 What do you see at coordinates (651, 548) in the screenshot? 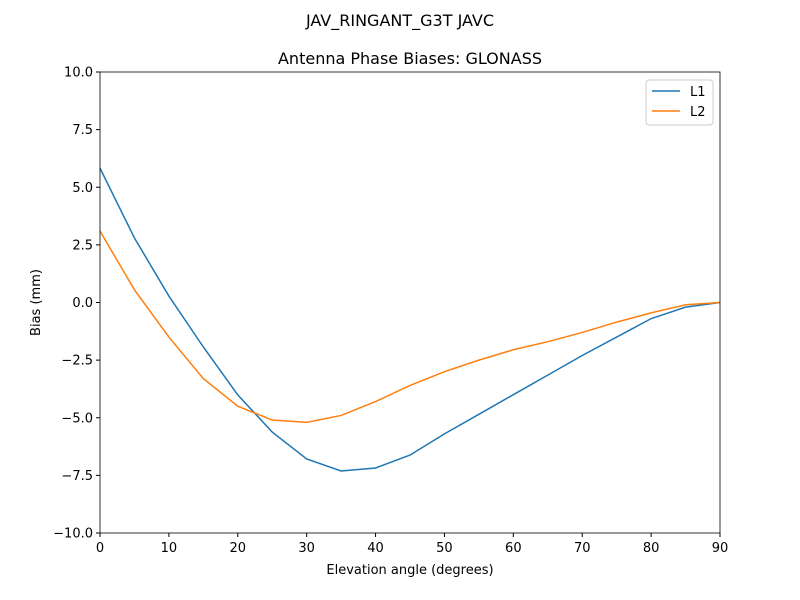
I see `x-tick-label: 80` at bounding box center [651, 548].